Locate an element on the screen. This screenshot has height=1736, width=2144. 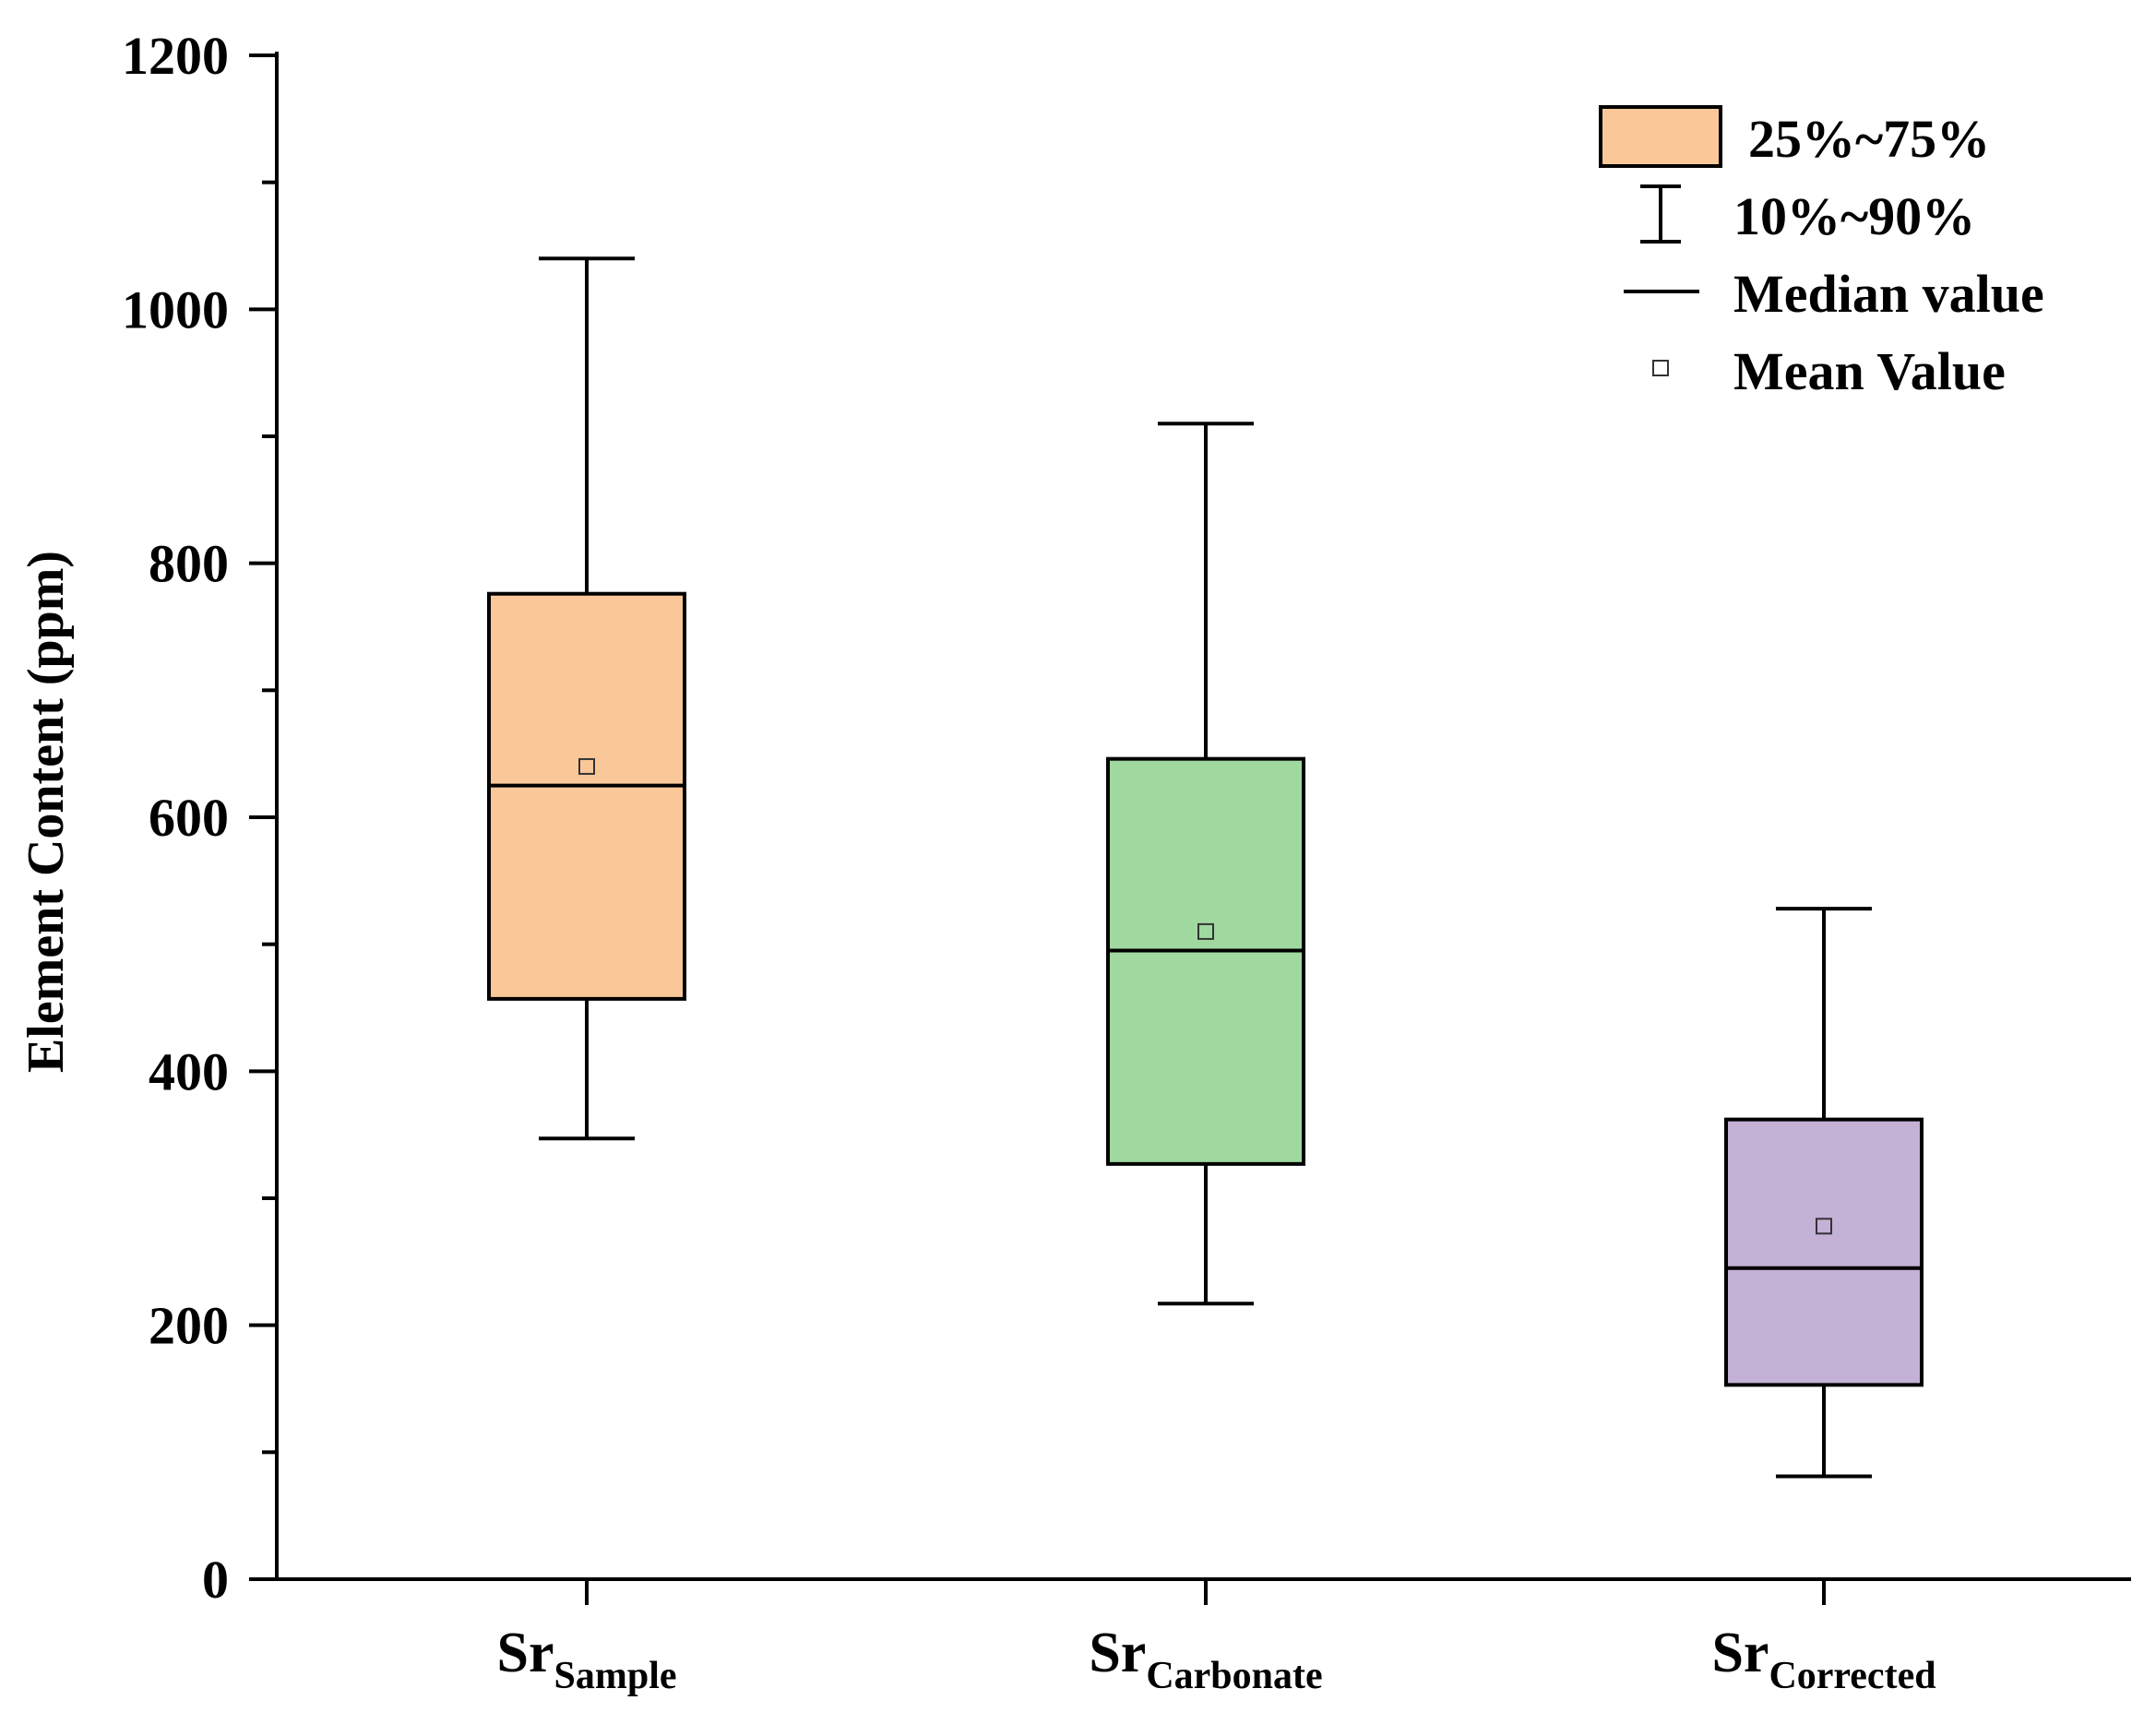
x-category-label: SrSample is located at coordinates (586, 1659).